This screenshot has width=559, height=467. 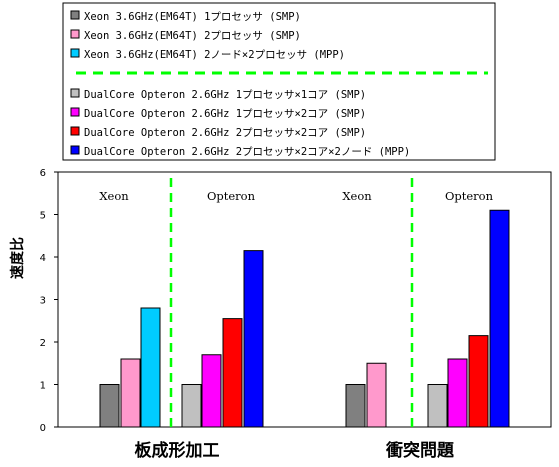 I want to click on legend-label: Xeon 3.6GHz(EM64T) 1プロセッサ (SMP), so click(x=192, y=17).